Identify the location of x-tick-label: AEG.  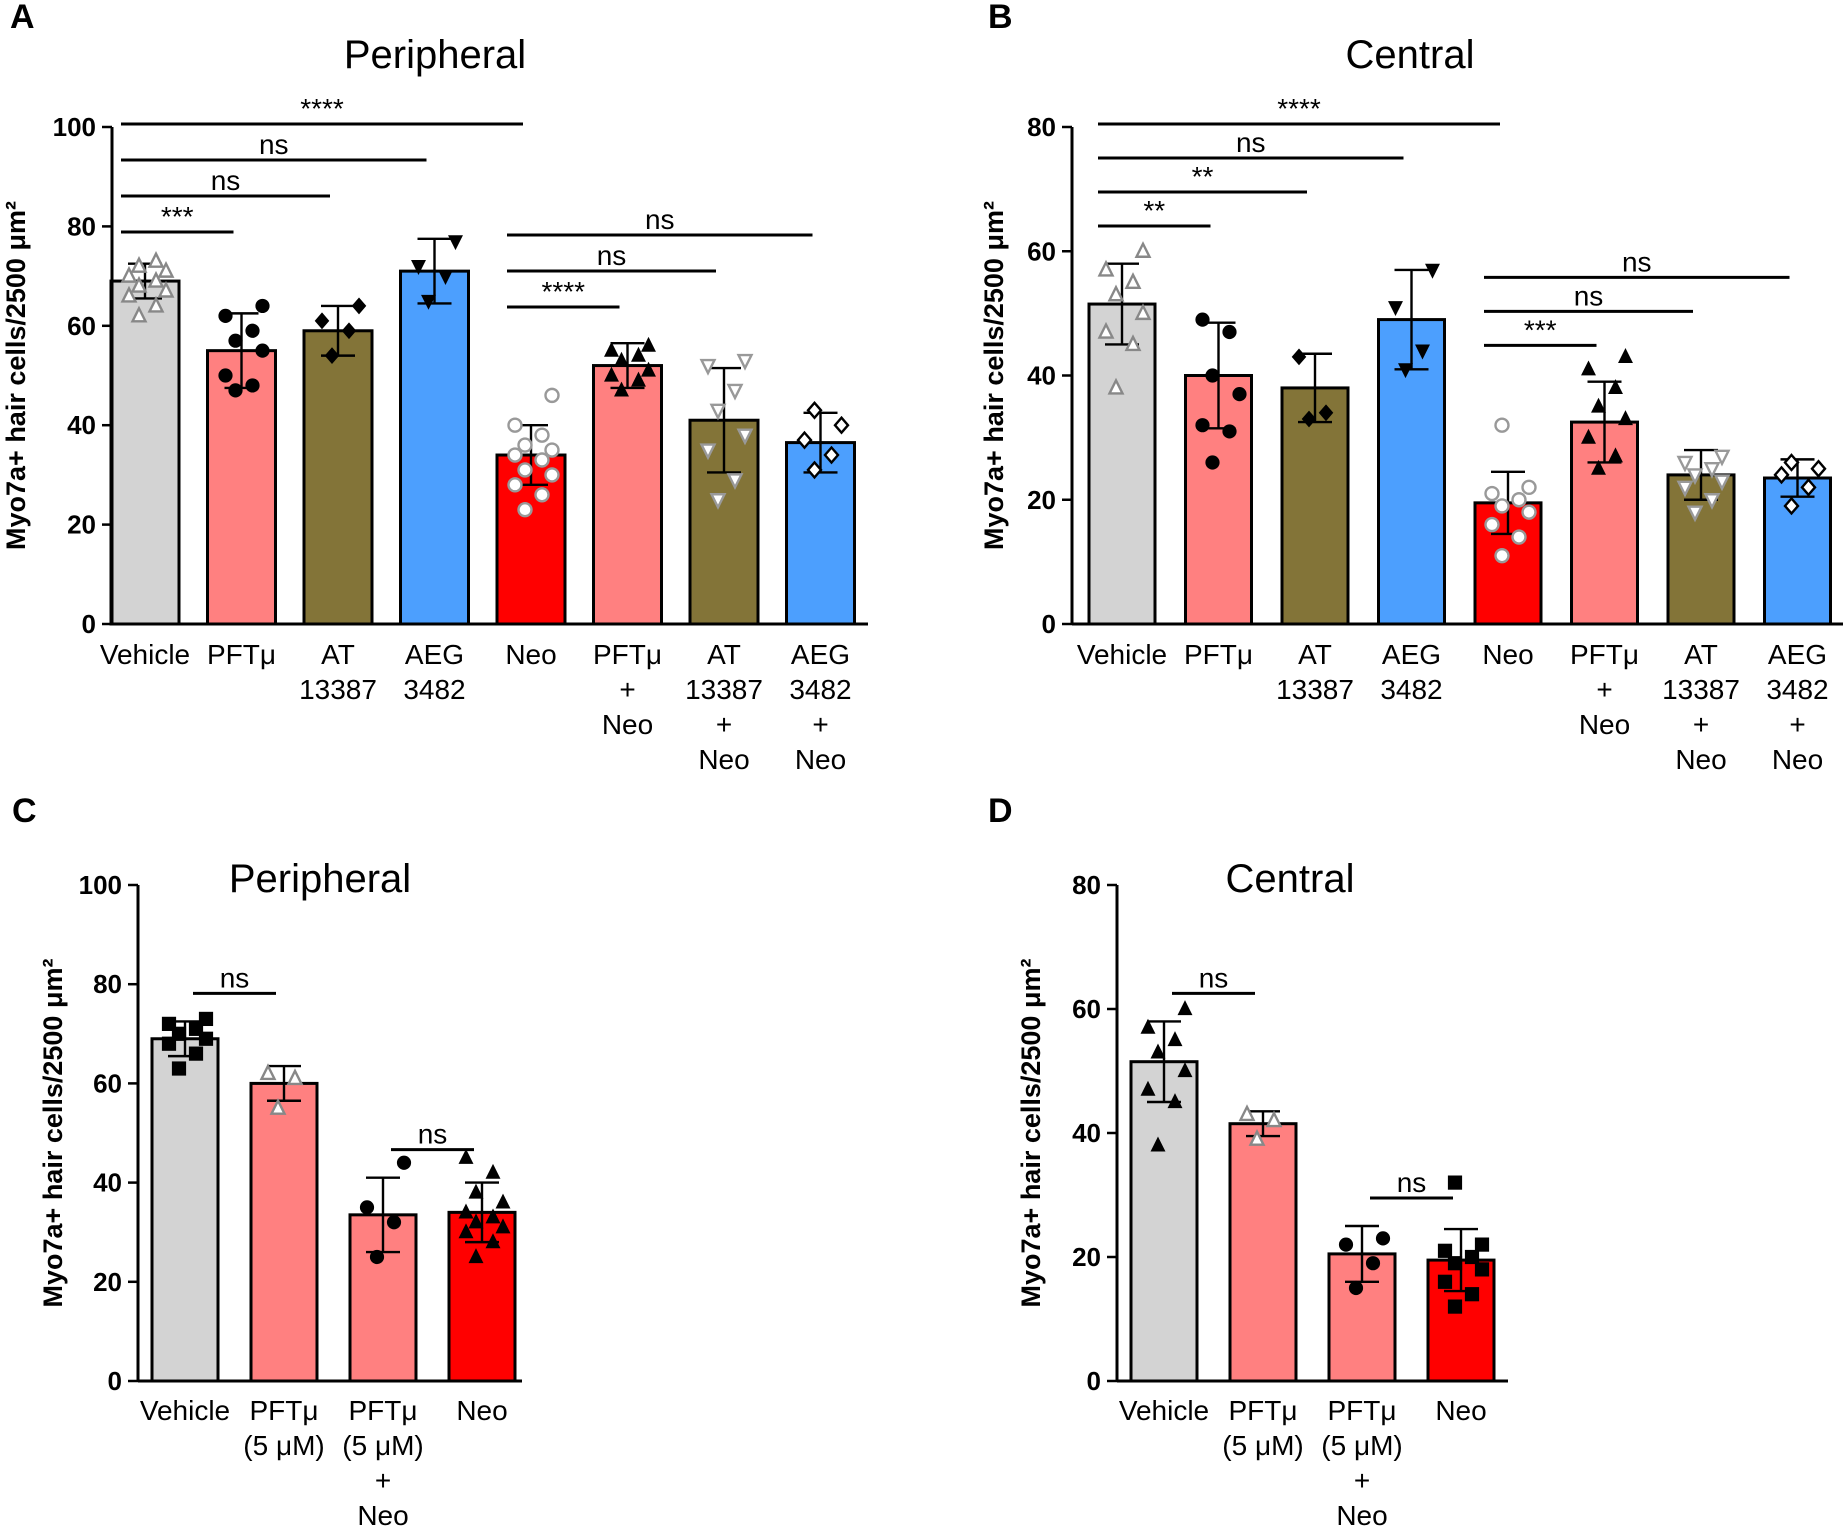
(820, 654).